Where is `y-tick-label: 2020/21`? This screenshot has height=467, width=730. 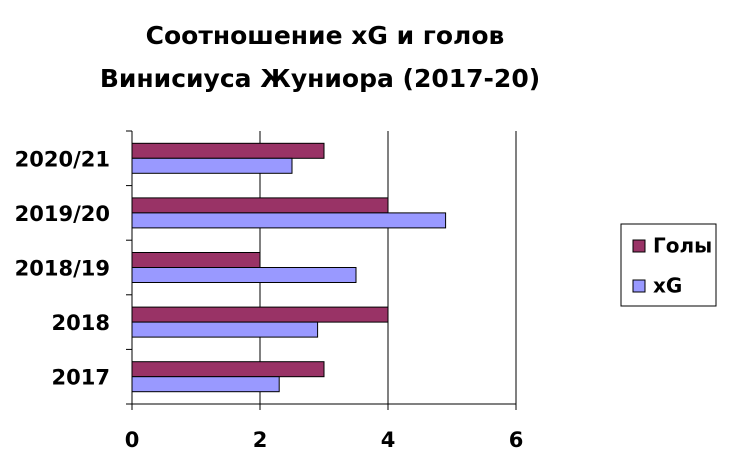
y-tick-label: 2020/21 is located at coordinates (62, 159).